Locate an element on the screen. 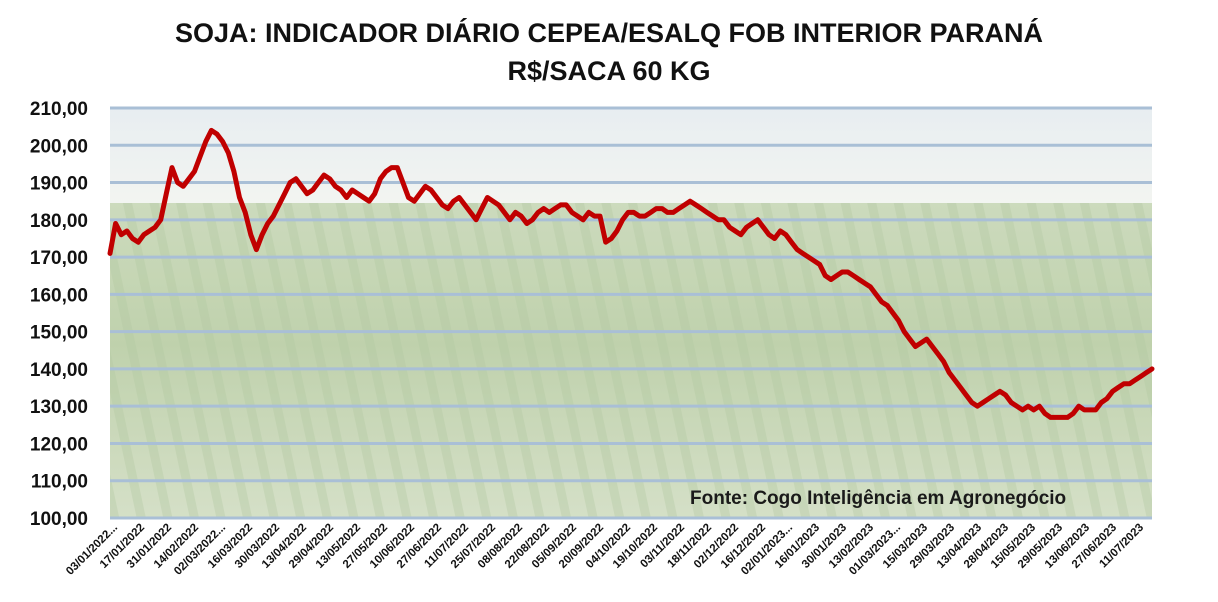 The height and width of the screenshot is (602, 1218). y-tick-label: 150,00 is located at coordinates (59, 333).